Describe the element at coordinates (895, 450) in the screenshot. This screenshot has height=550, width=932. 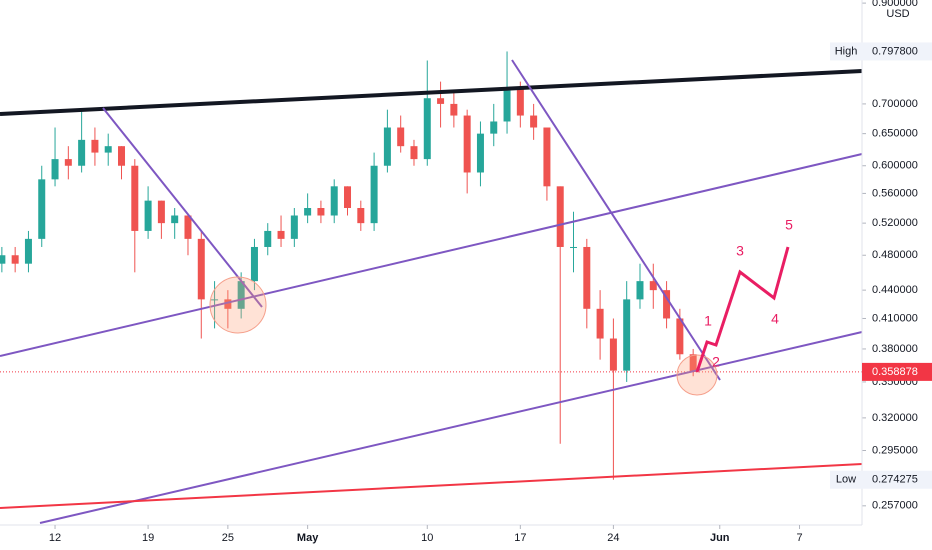
I see `y-tick-label: 0.295000` at that location.